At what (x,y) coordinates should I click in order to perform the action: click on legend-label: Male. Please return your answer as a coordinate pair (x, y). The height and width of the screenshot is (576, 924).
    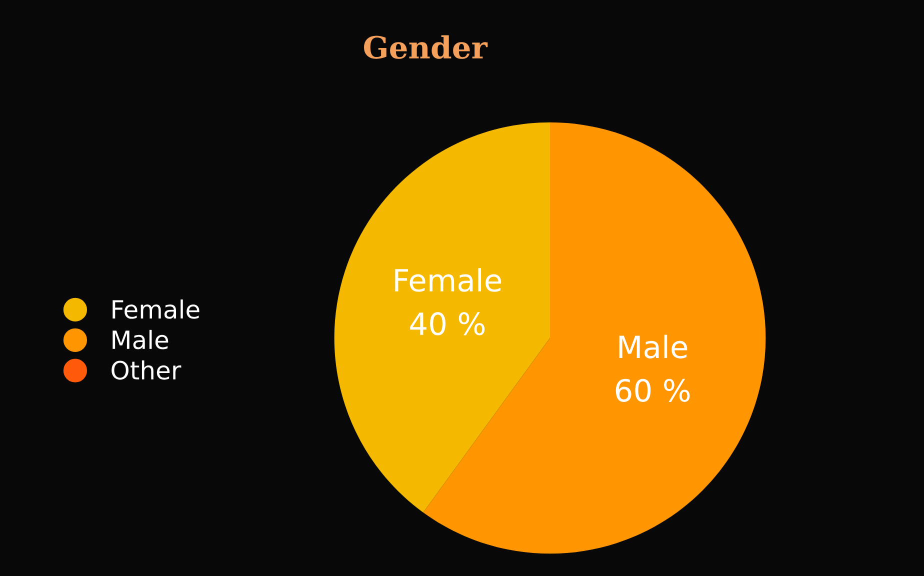
    Looking at the image, I should click on (140, 340).